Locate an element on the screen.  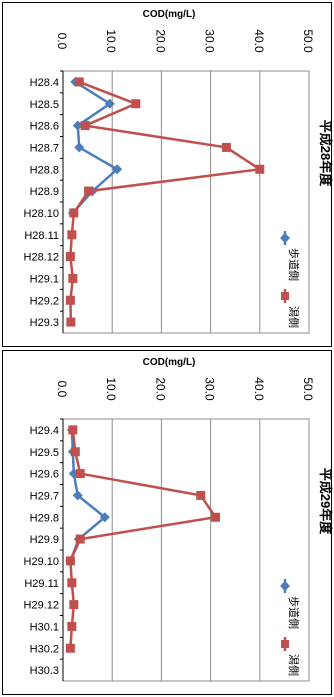
category-label: H29.2 is located at coordinates (44, 301).